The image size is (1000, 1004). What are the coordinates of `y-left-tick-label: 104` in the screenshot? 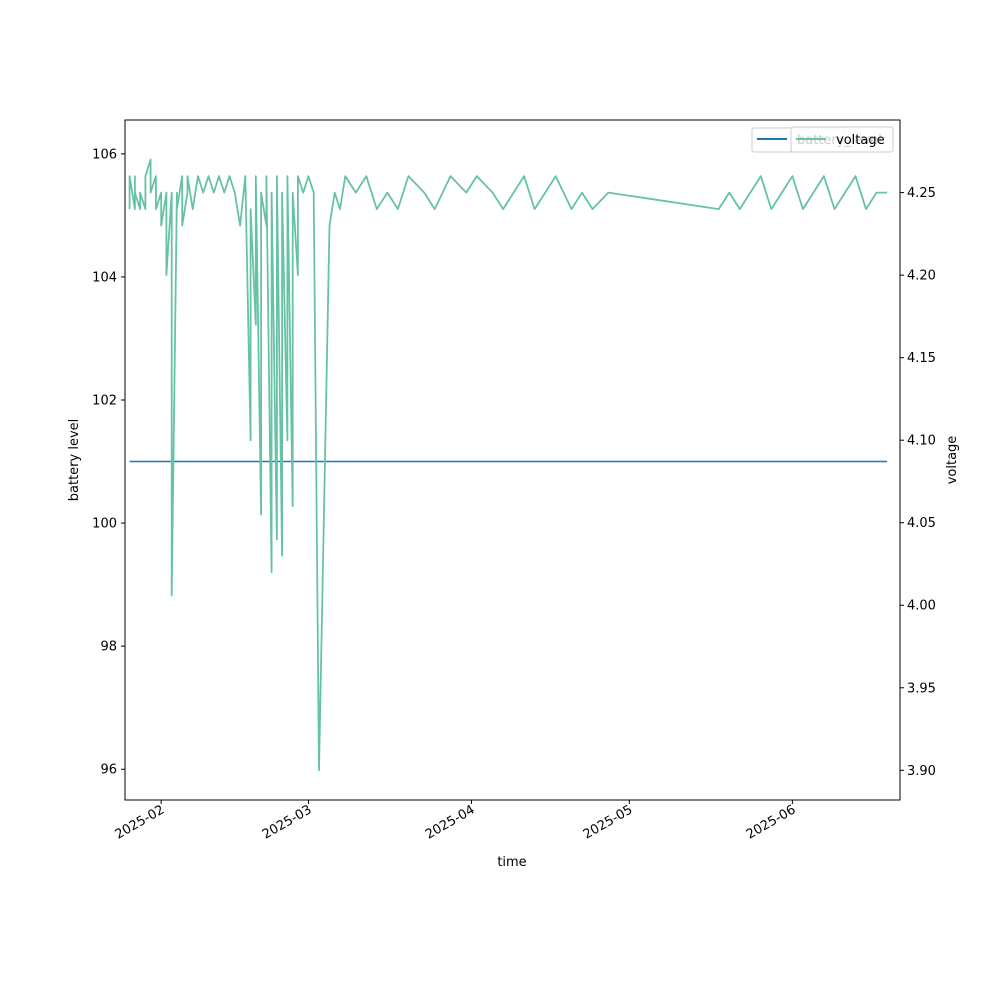 It's located at (104, 277).